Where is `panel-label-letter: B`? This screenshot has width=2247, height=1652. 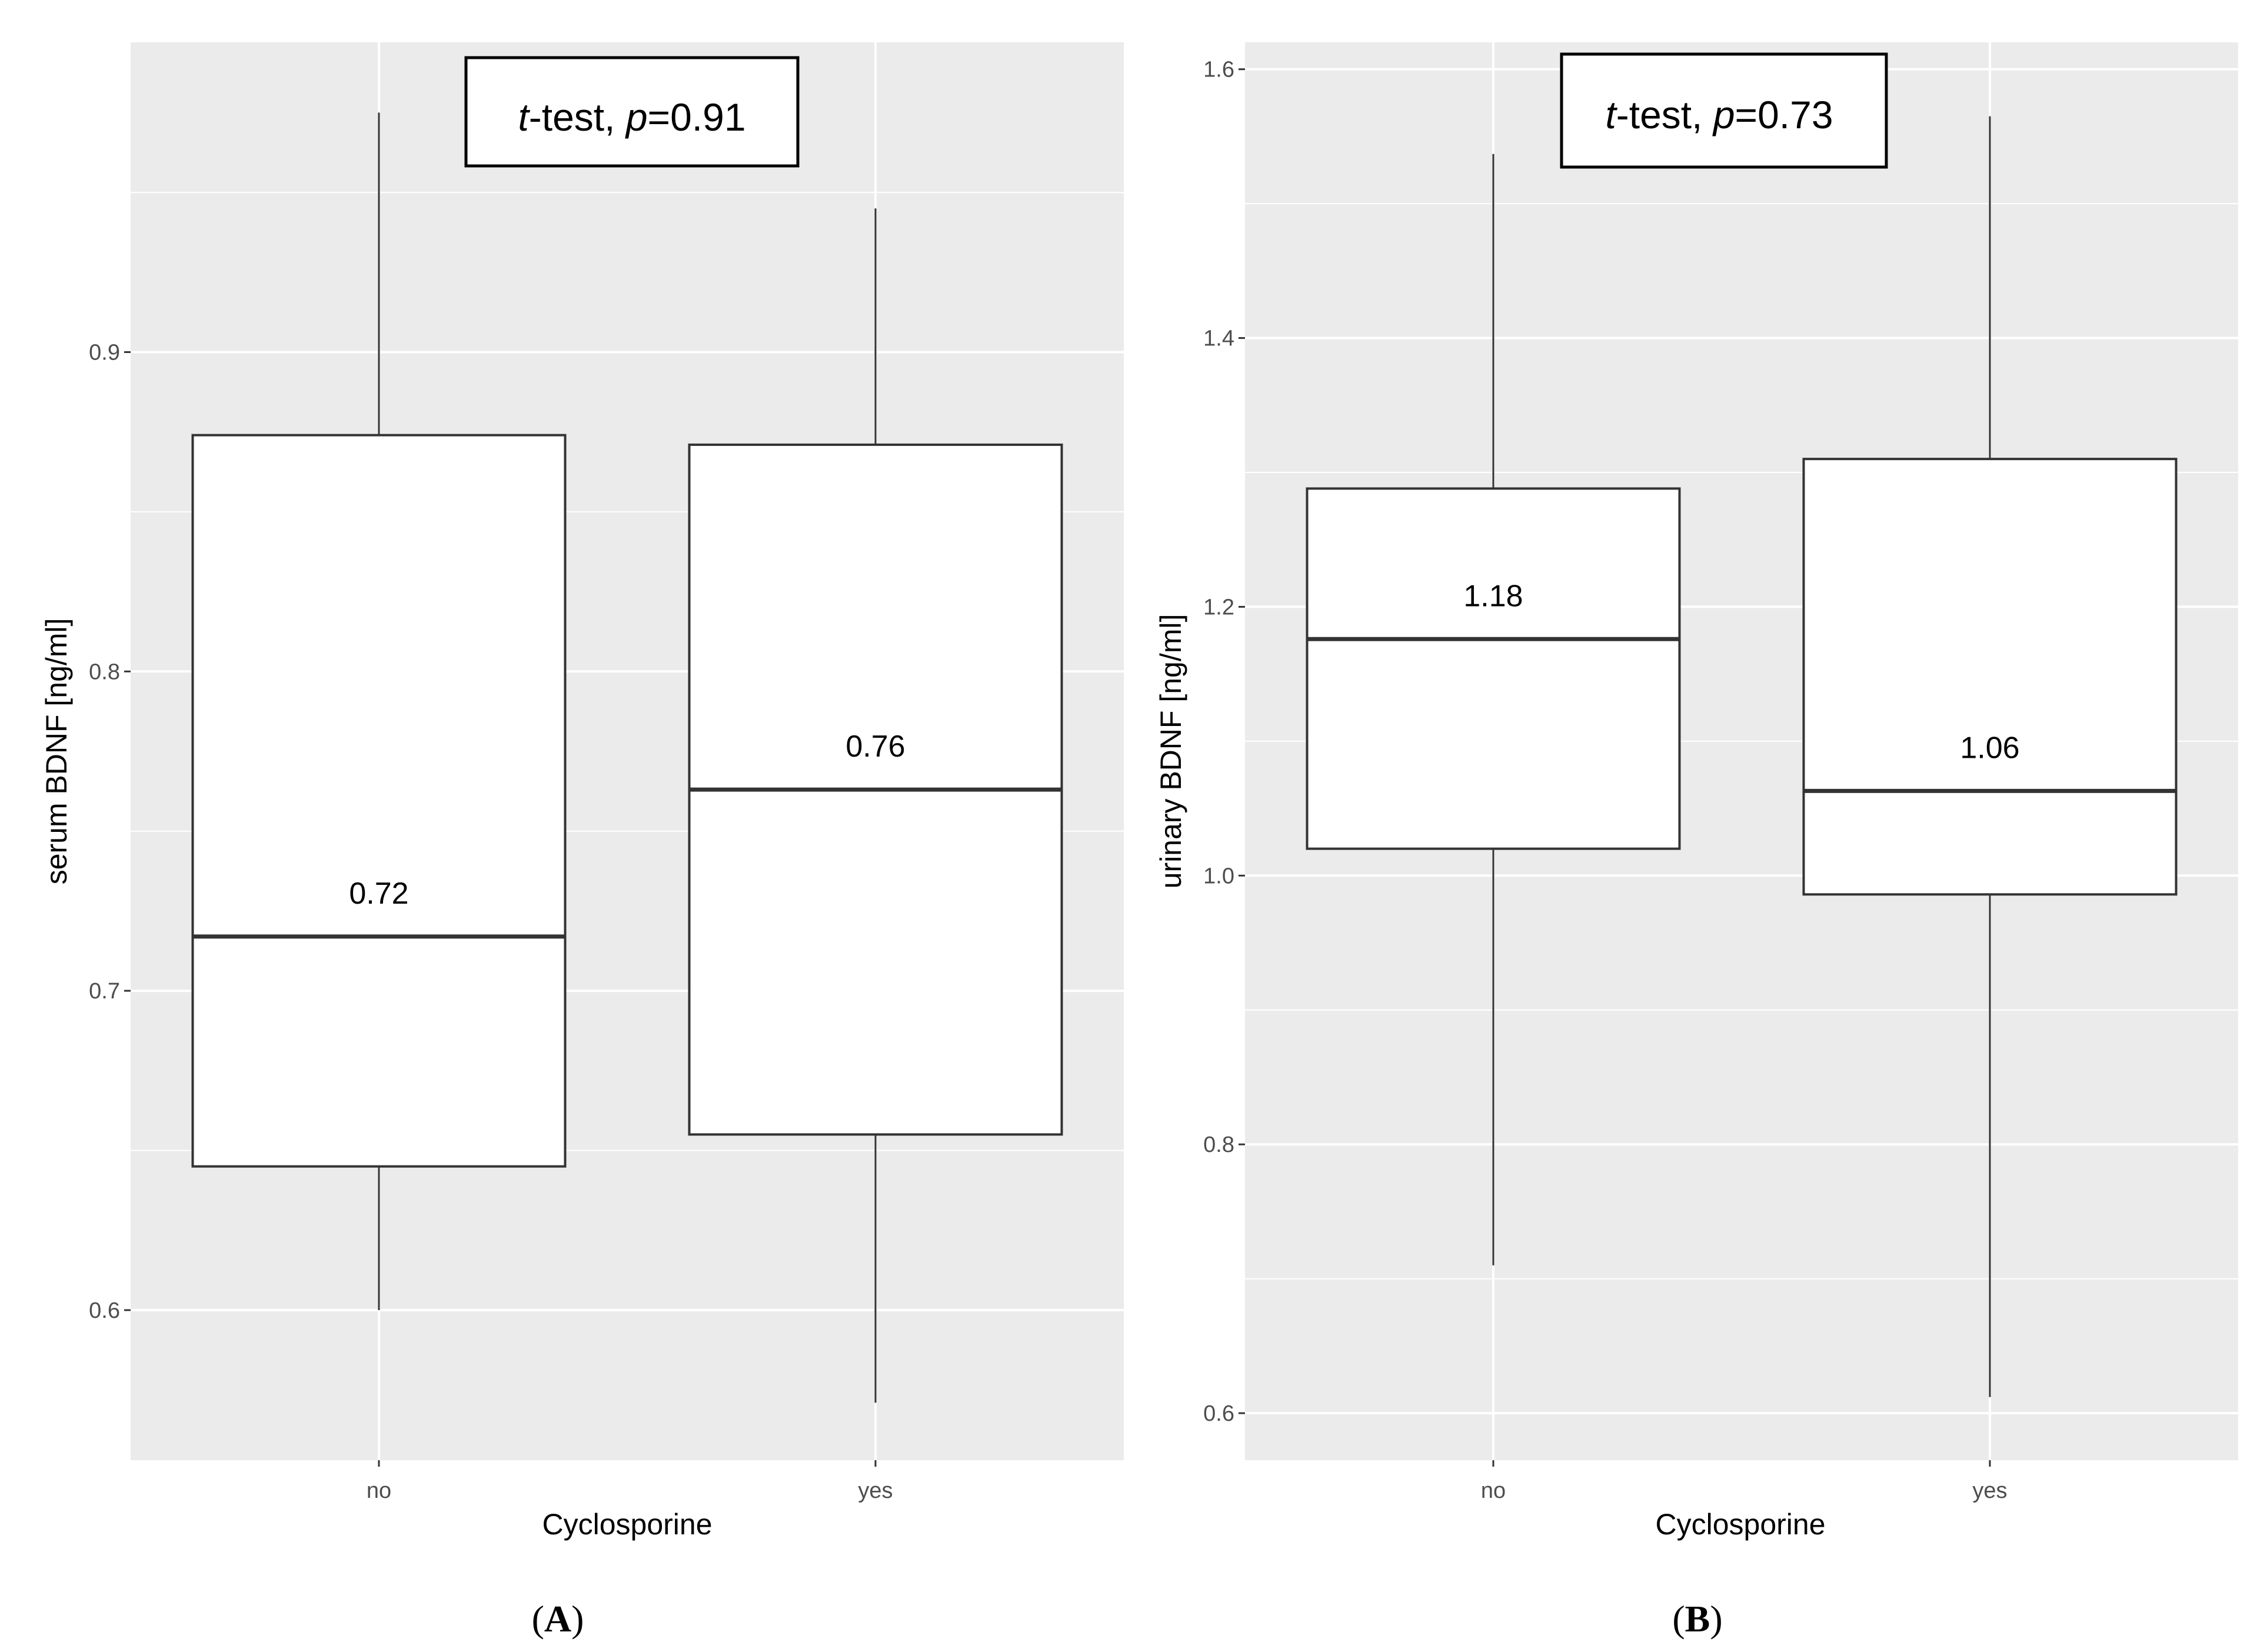
panel-label-letter: B is located at coordinates (1697, 1619).